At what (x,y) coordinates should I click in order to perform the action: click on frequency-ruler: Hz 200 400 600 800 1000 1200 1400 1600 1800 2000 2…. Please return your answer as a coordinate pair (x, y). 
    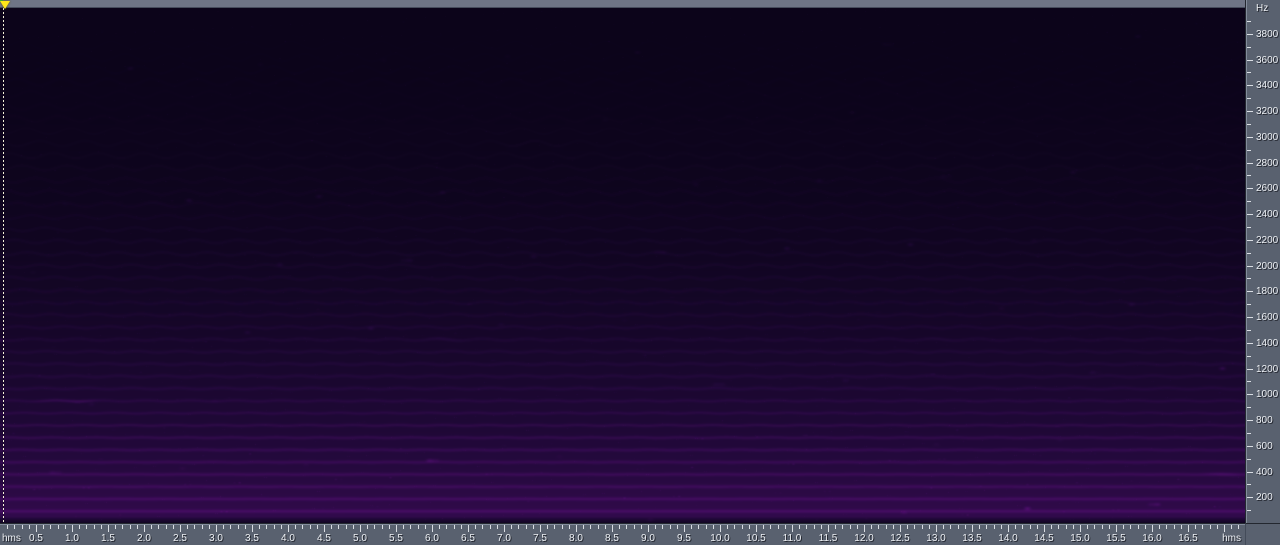
    Looking at the image, I should click on (1262, 261).